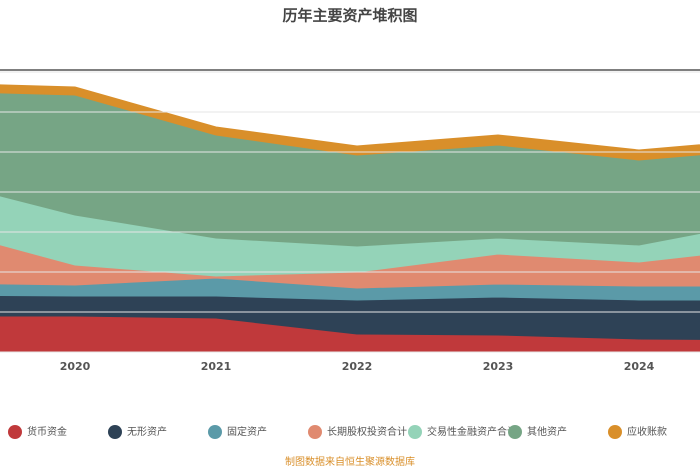 This screenshot has height=470, width=700. Describe the element at coordinates (647, 431) in the screenshot. I see `legend-label: 应收账款` at that location.